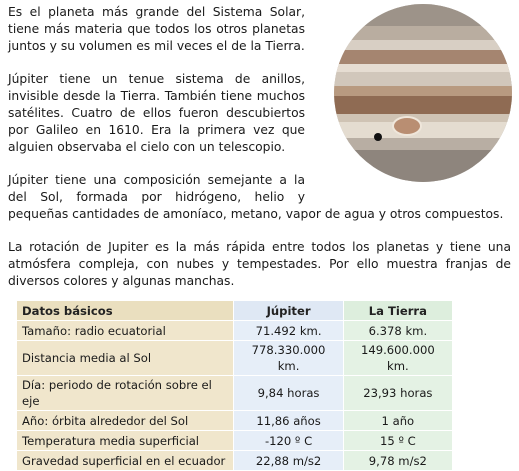 This screenshot has height=471, width=519. I want to click on row-label: Temperatura media superficial, so click(125, 440).